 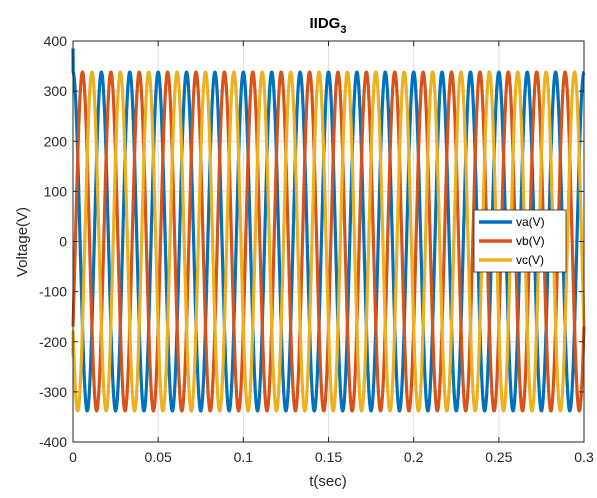 I want to click on x-tick-label: 0.3, so click(x=584, y=457).